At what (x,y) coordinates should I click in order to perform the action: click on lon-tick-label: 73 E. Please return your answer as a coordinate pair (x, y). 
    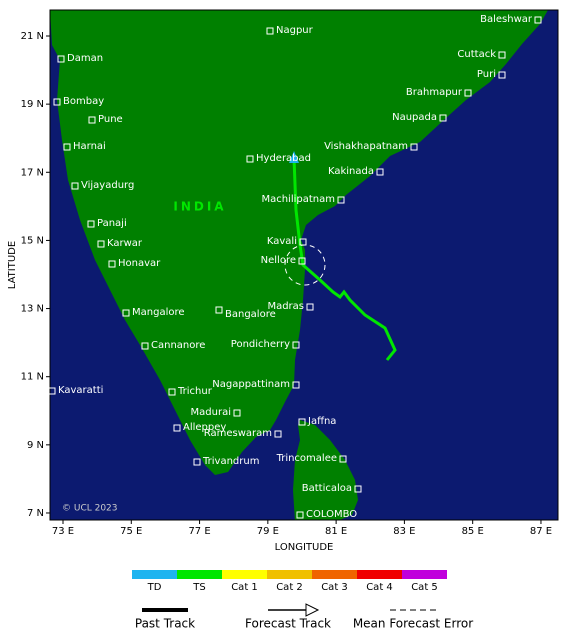
    Looking at the image, I should click on (63, 531).